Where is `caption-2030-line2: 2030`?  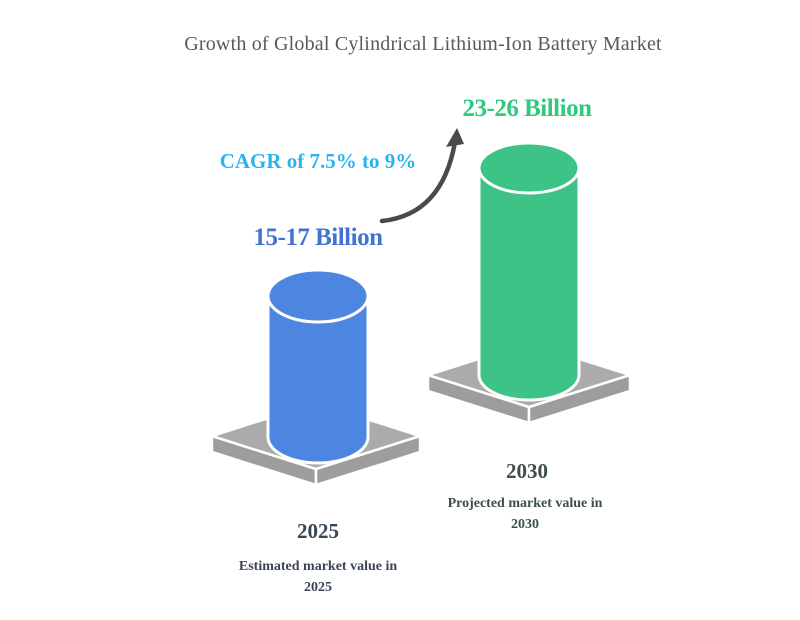
caption-2030-line2: 2030 is located at coordinates (525, 524).